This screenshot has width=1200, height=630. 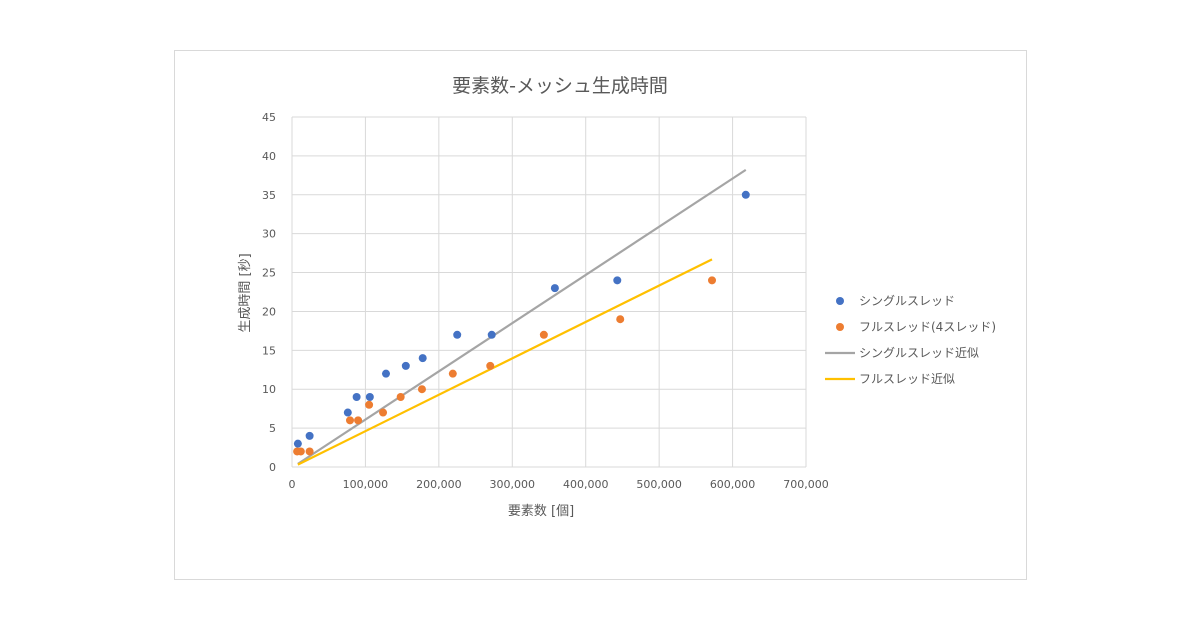 I want to click on legend-label: シングルスレッド近似, so click(x=919, y=353).